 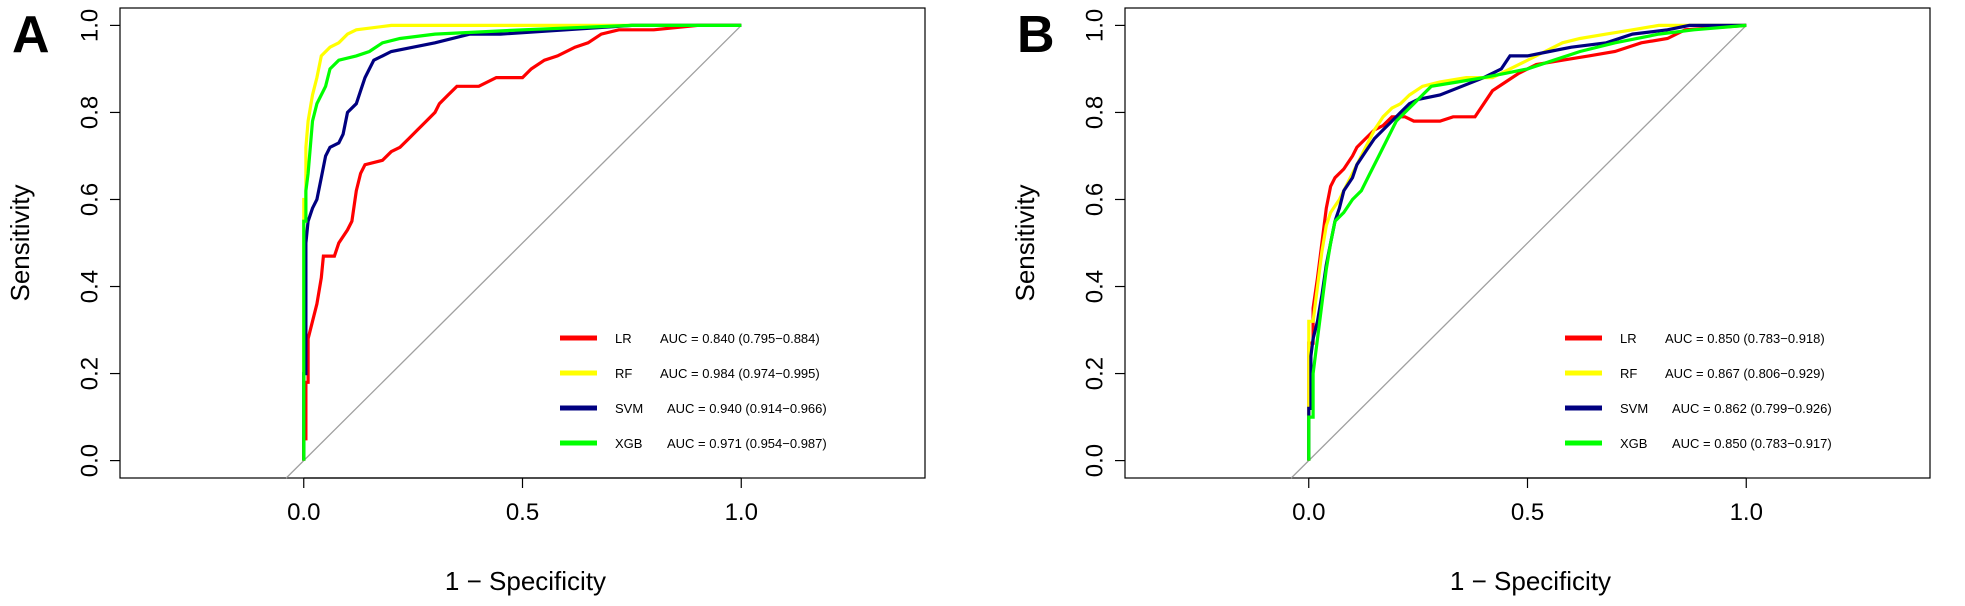 What do you see at coordinates (1036, 35) in the screenshot?
I see `panel-label: B` at bounding box center [1036, 35].